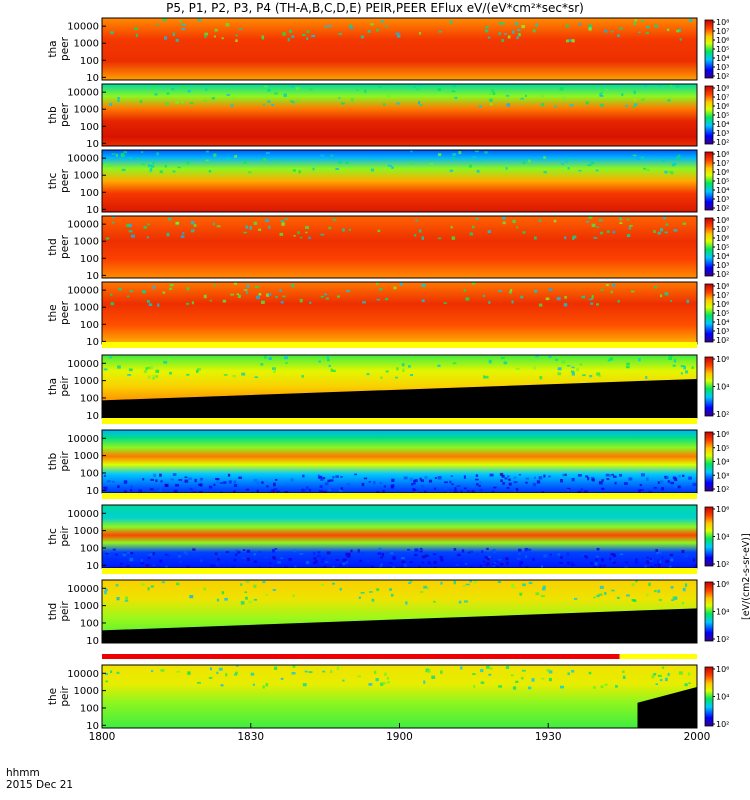 The image size is (750, 800). I want to click on x-tick-label: 2000, so click(697, 737).